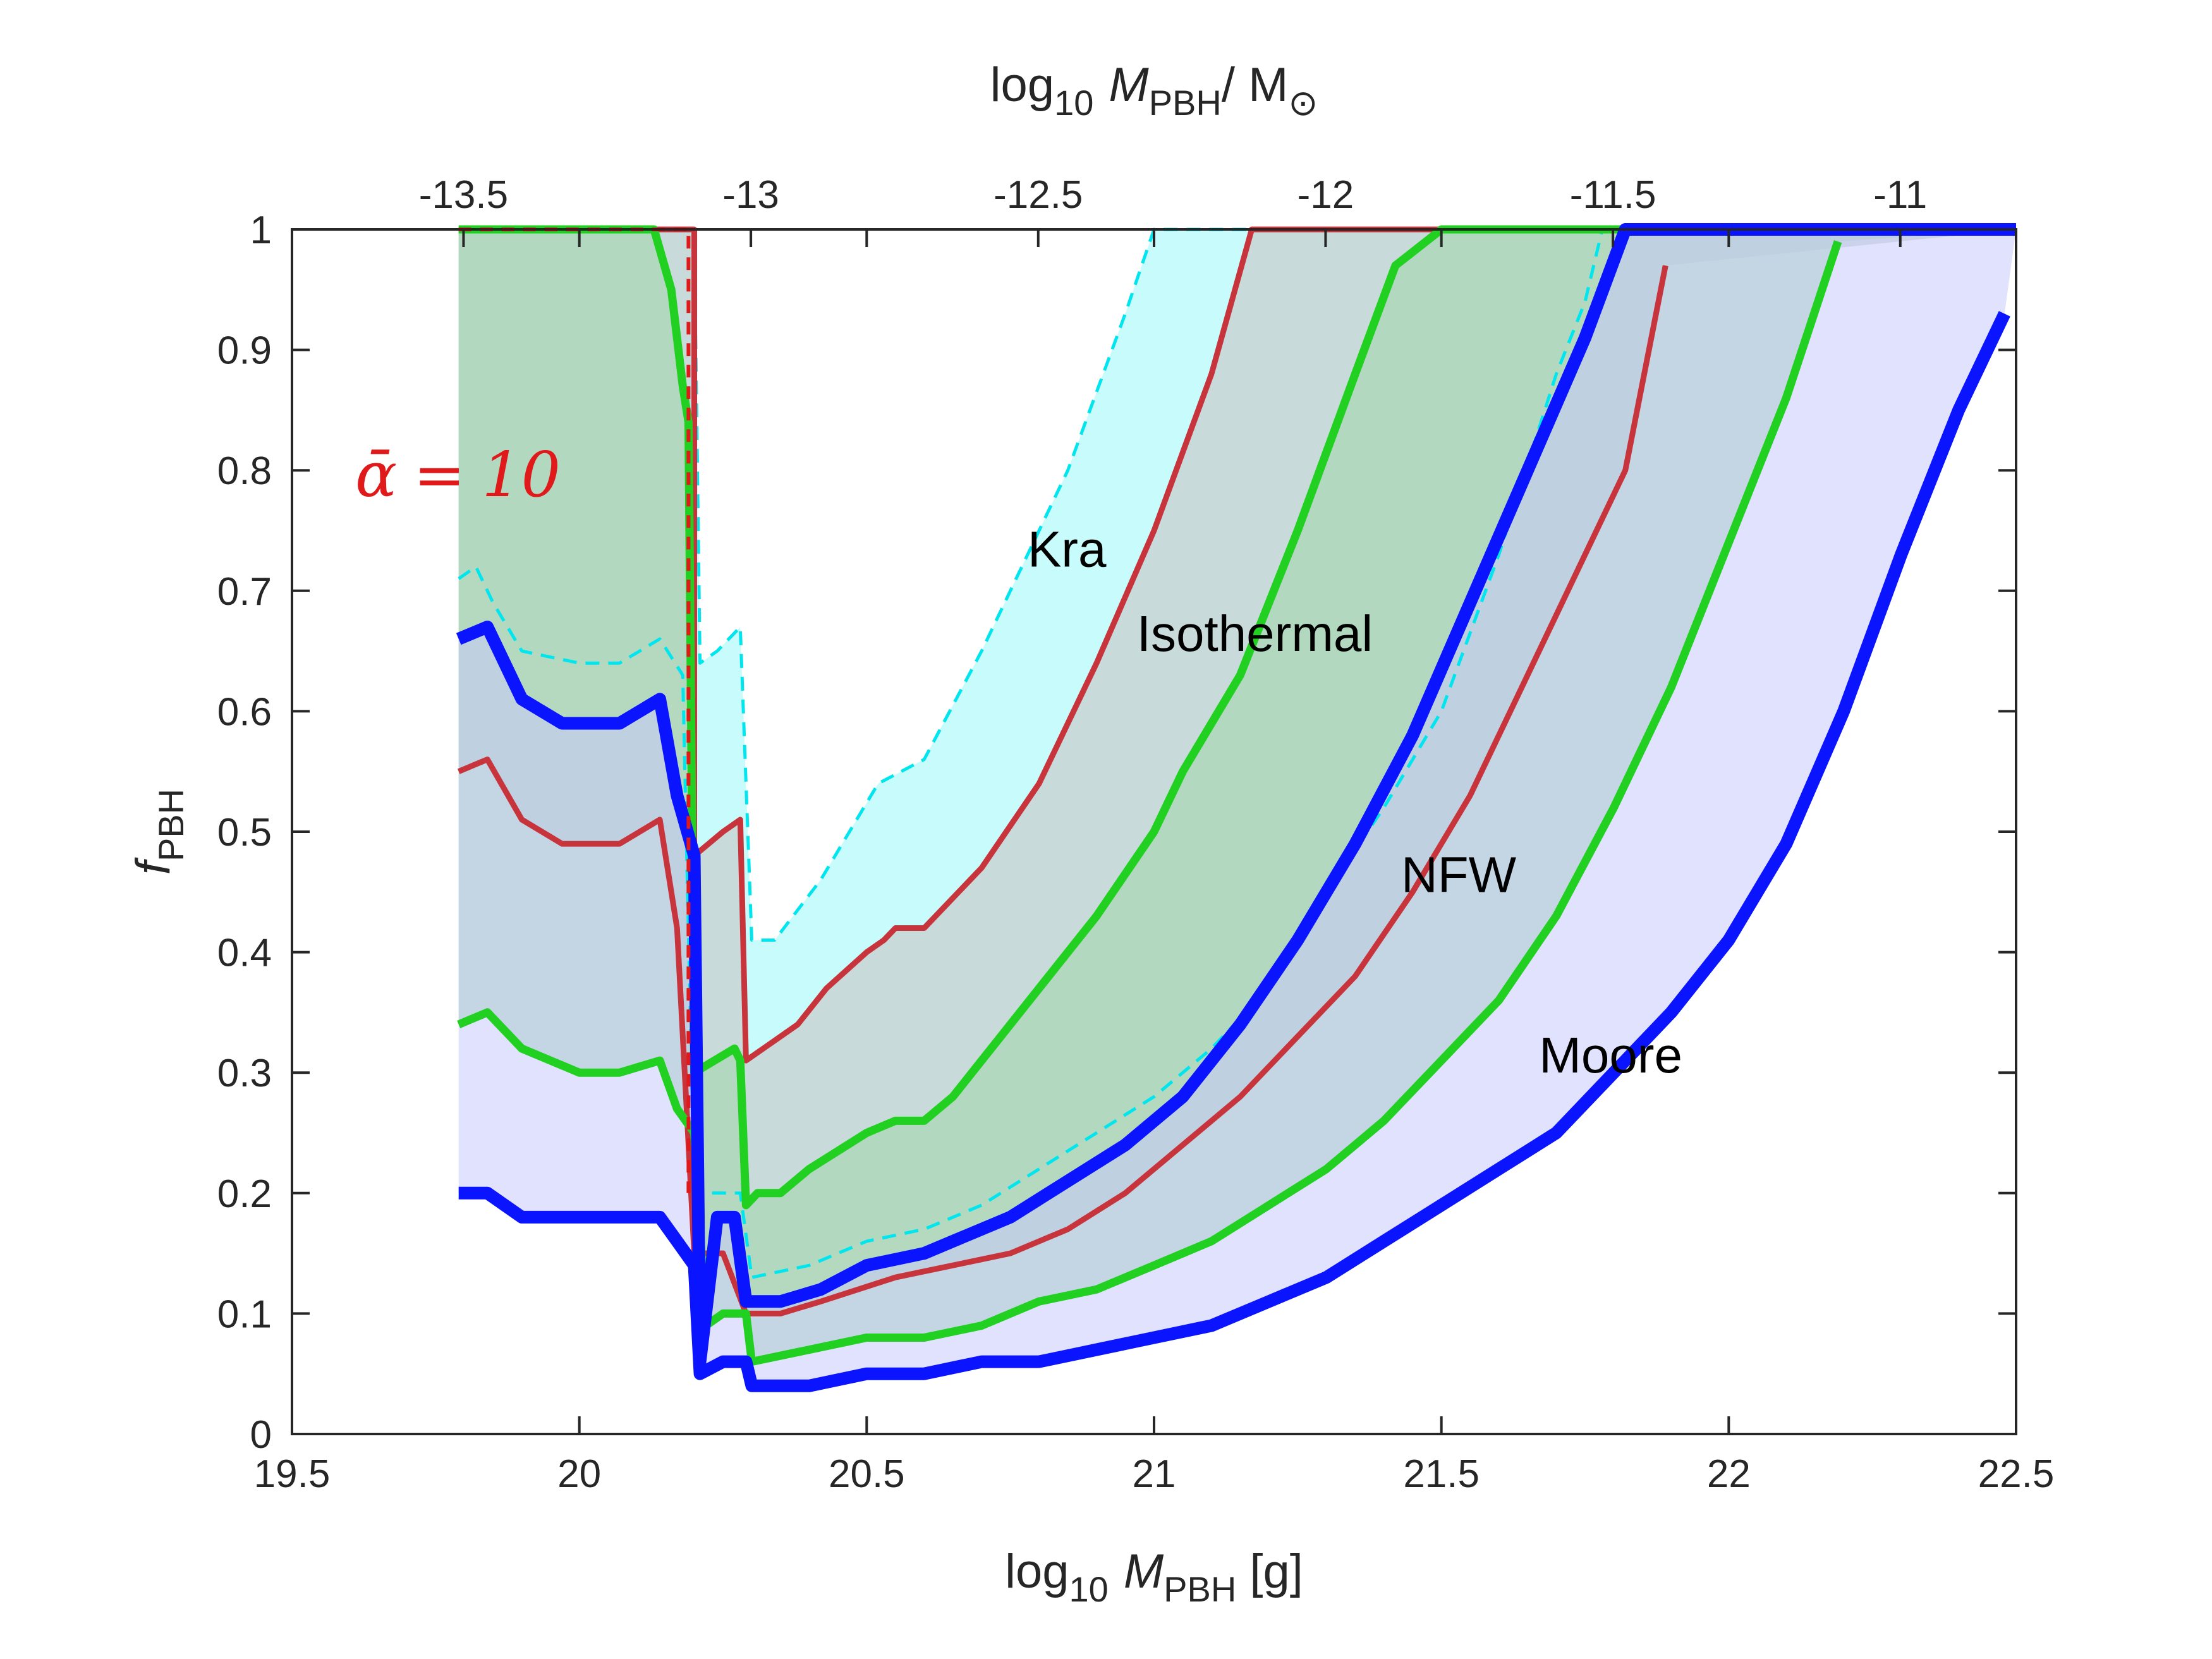  What do you see at coordinates (244, 954) in the screenshot?
I see `y-tick-label: 0.4` at bounding box center [244, 954].